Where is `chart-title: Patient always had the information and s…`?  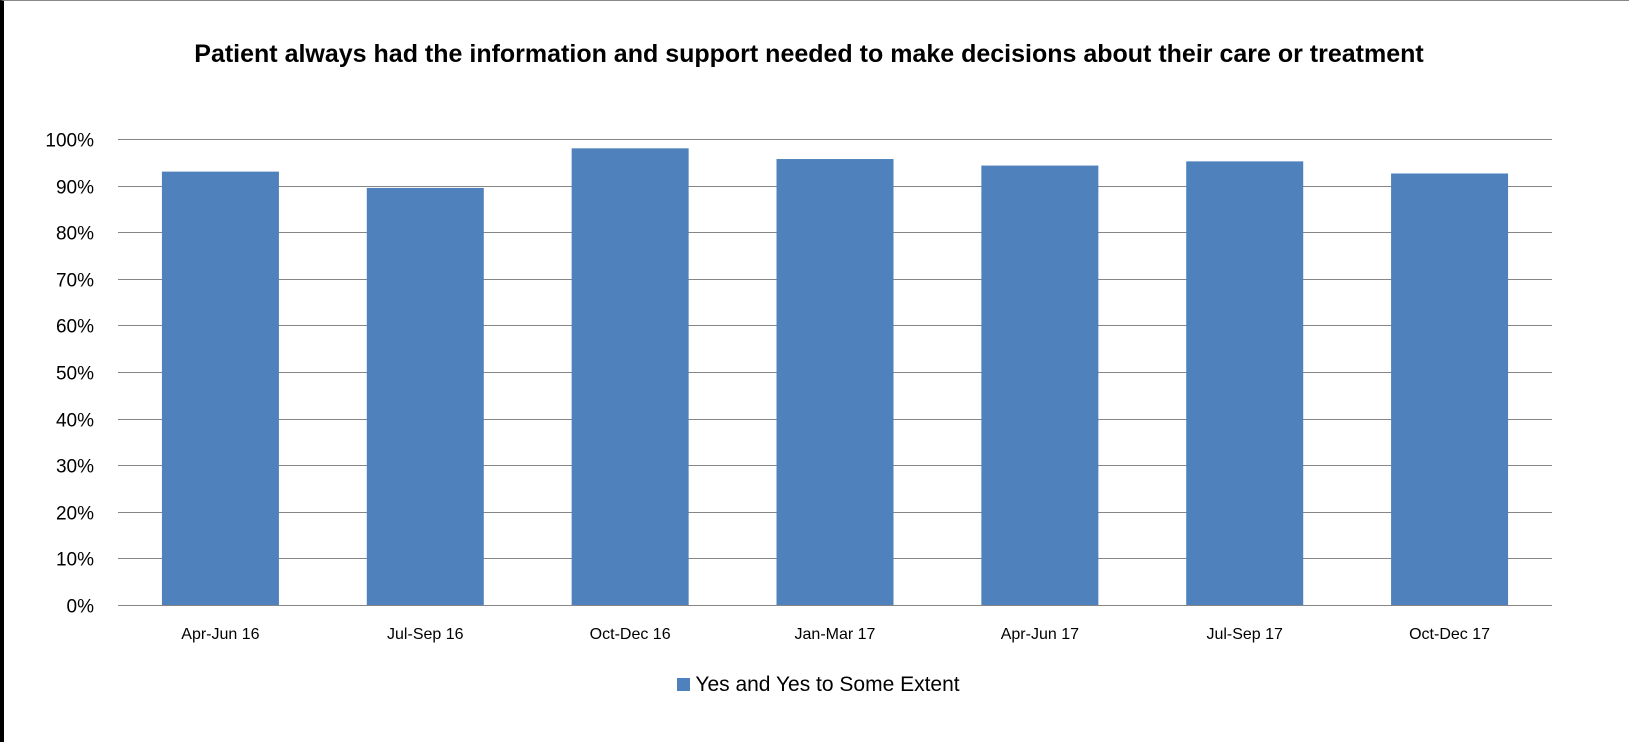
chart-title: Patient always had the information and s… is located at coordinates (809, 54).